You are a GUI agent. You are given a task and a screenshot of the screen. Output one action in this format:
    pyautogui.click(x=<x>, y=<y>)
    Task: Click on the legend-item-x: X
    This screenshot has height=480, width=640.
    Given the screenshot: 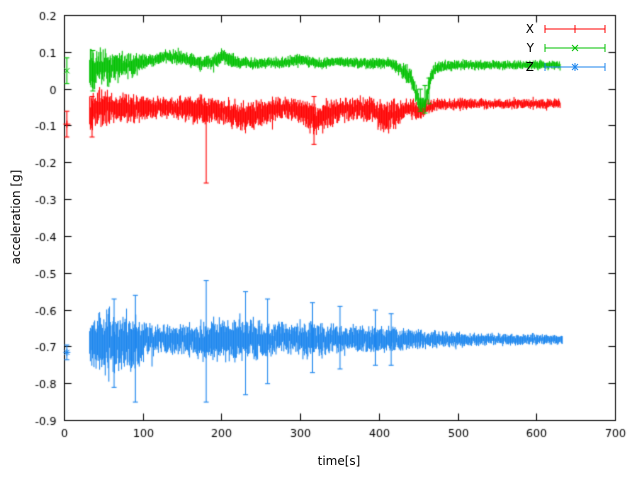 What is the action you would take?
    pyautogui.click(x=566, y=28)
    